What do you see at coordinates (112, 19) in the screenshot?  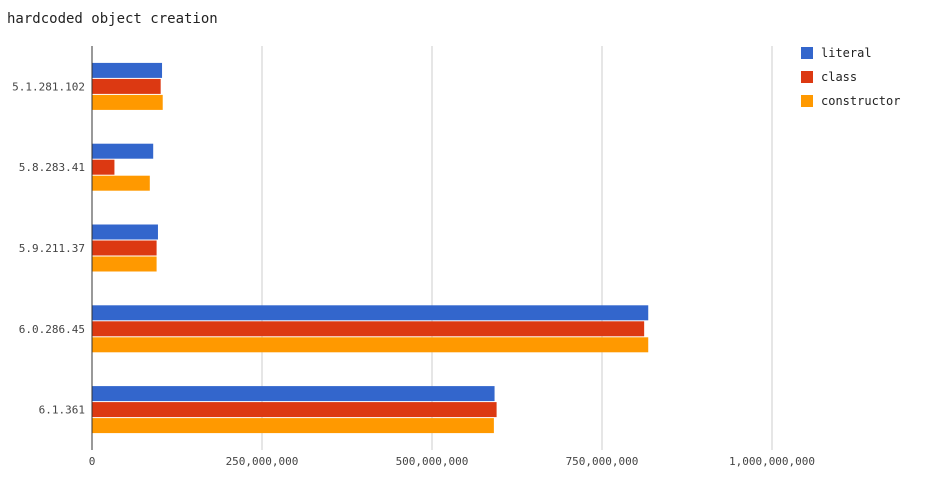 I see `chart-title: hardcoded object creation` at bounding box center [112, 19].